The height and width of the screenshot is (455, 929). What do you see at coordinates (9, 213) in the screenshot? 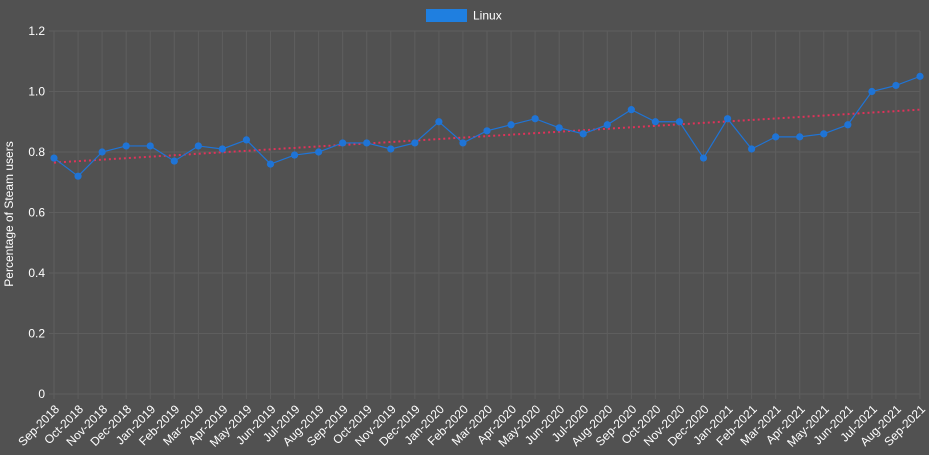
I see `y-axis-label: Percentage of Steam users` at bounding box center [9, 213].